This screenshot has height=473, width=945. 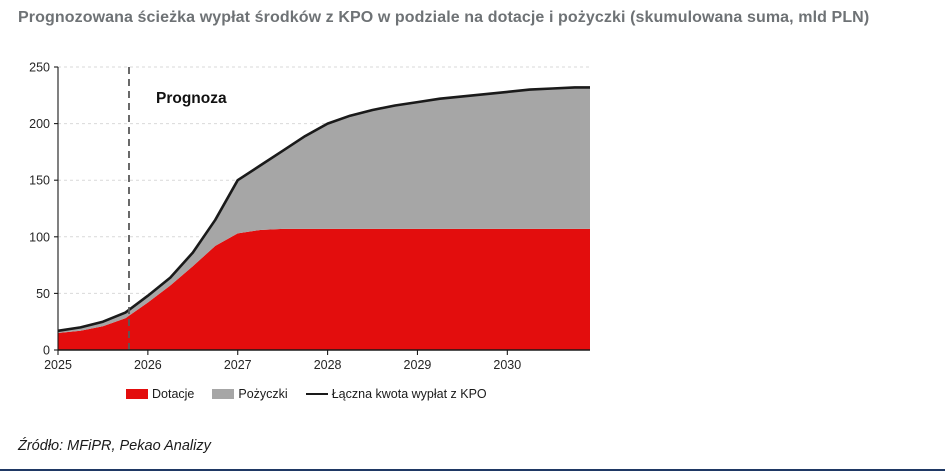 What do you see at coordinates (39, 237) in the screenshot?
I see `y-tick-label-100: 100` at bounding box center [39, 237].